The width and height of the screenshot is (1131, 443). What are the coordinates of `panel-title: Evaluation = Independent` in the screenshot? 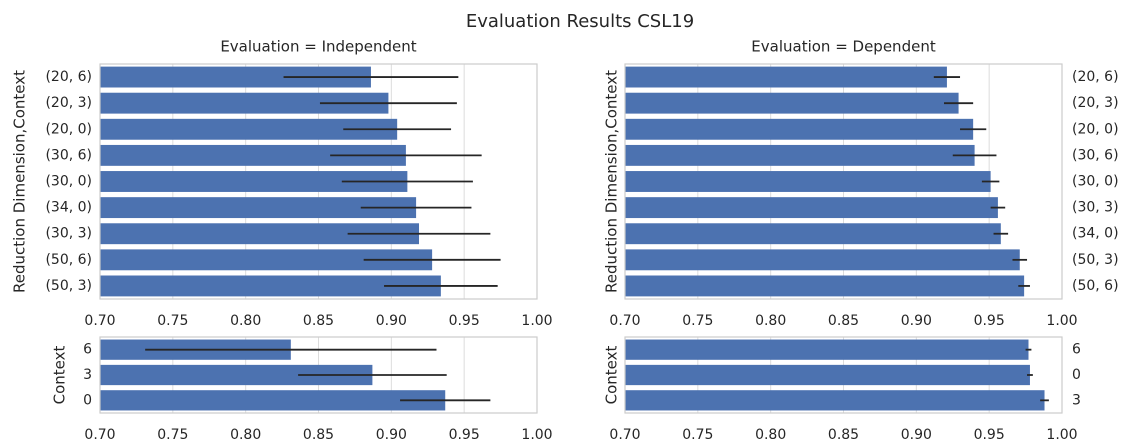 It's located at (318, 47).